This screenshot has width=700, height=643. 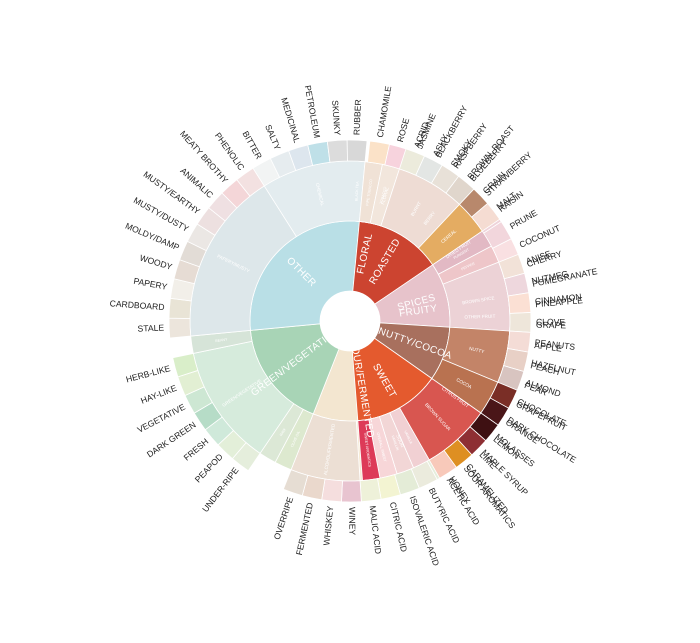 What do you see at coordinates (523, 219) in the screenshot?
I see `leaf-label-prune: PRUNE` at bounding box center [523, 219].